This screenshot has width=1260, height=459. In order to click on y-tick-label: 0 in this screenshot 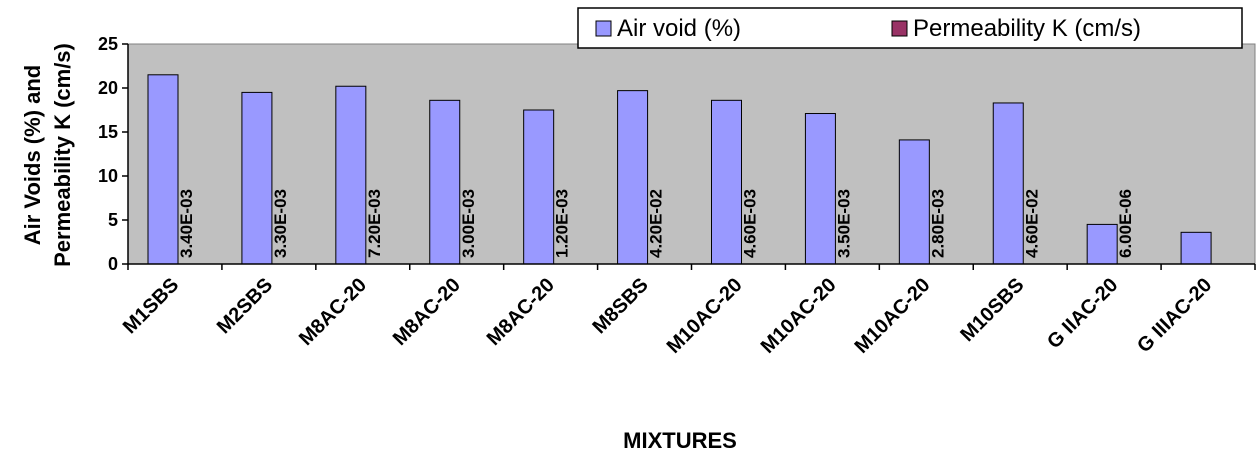, I will do `click(113, 264)`.